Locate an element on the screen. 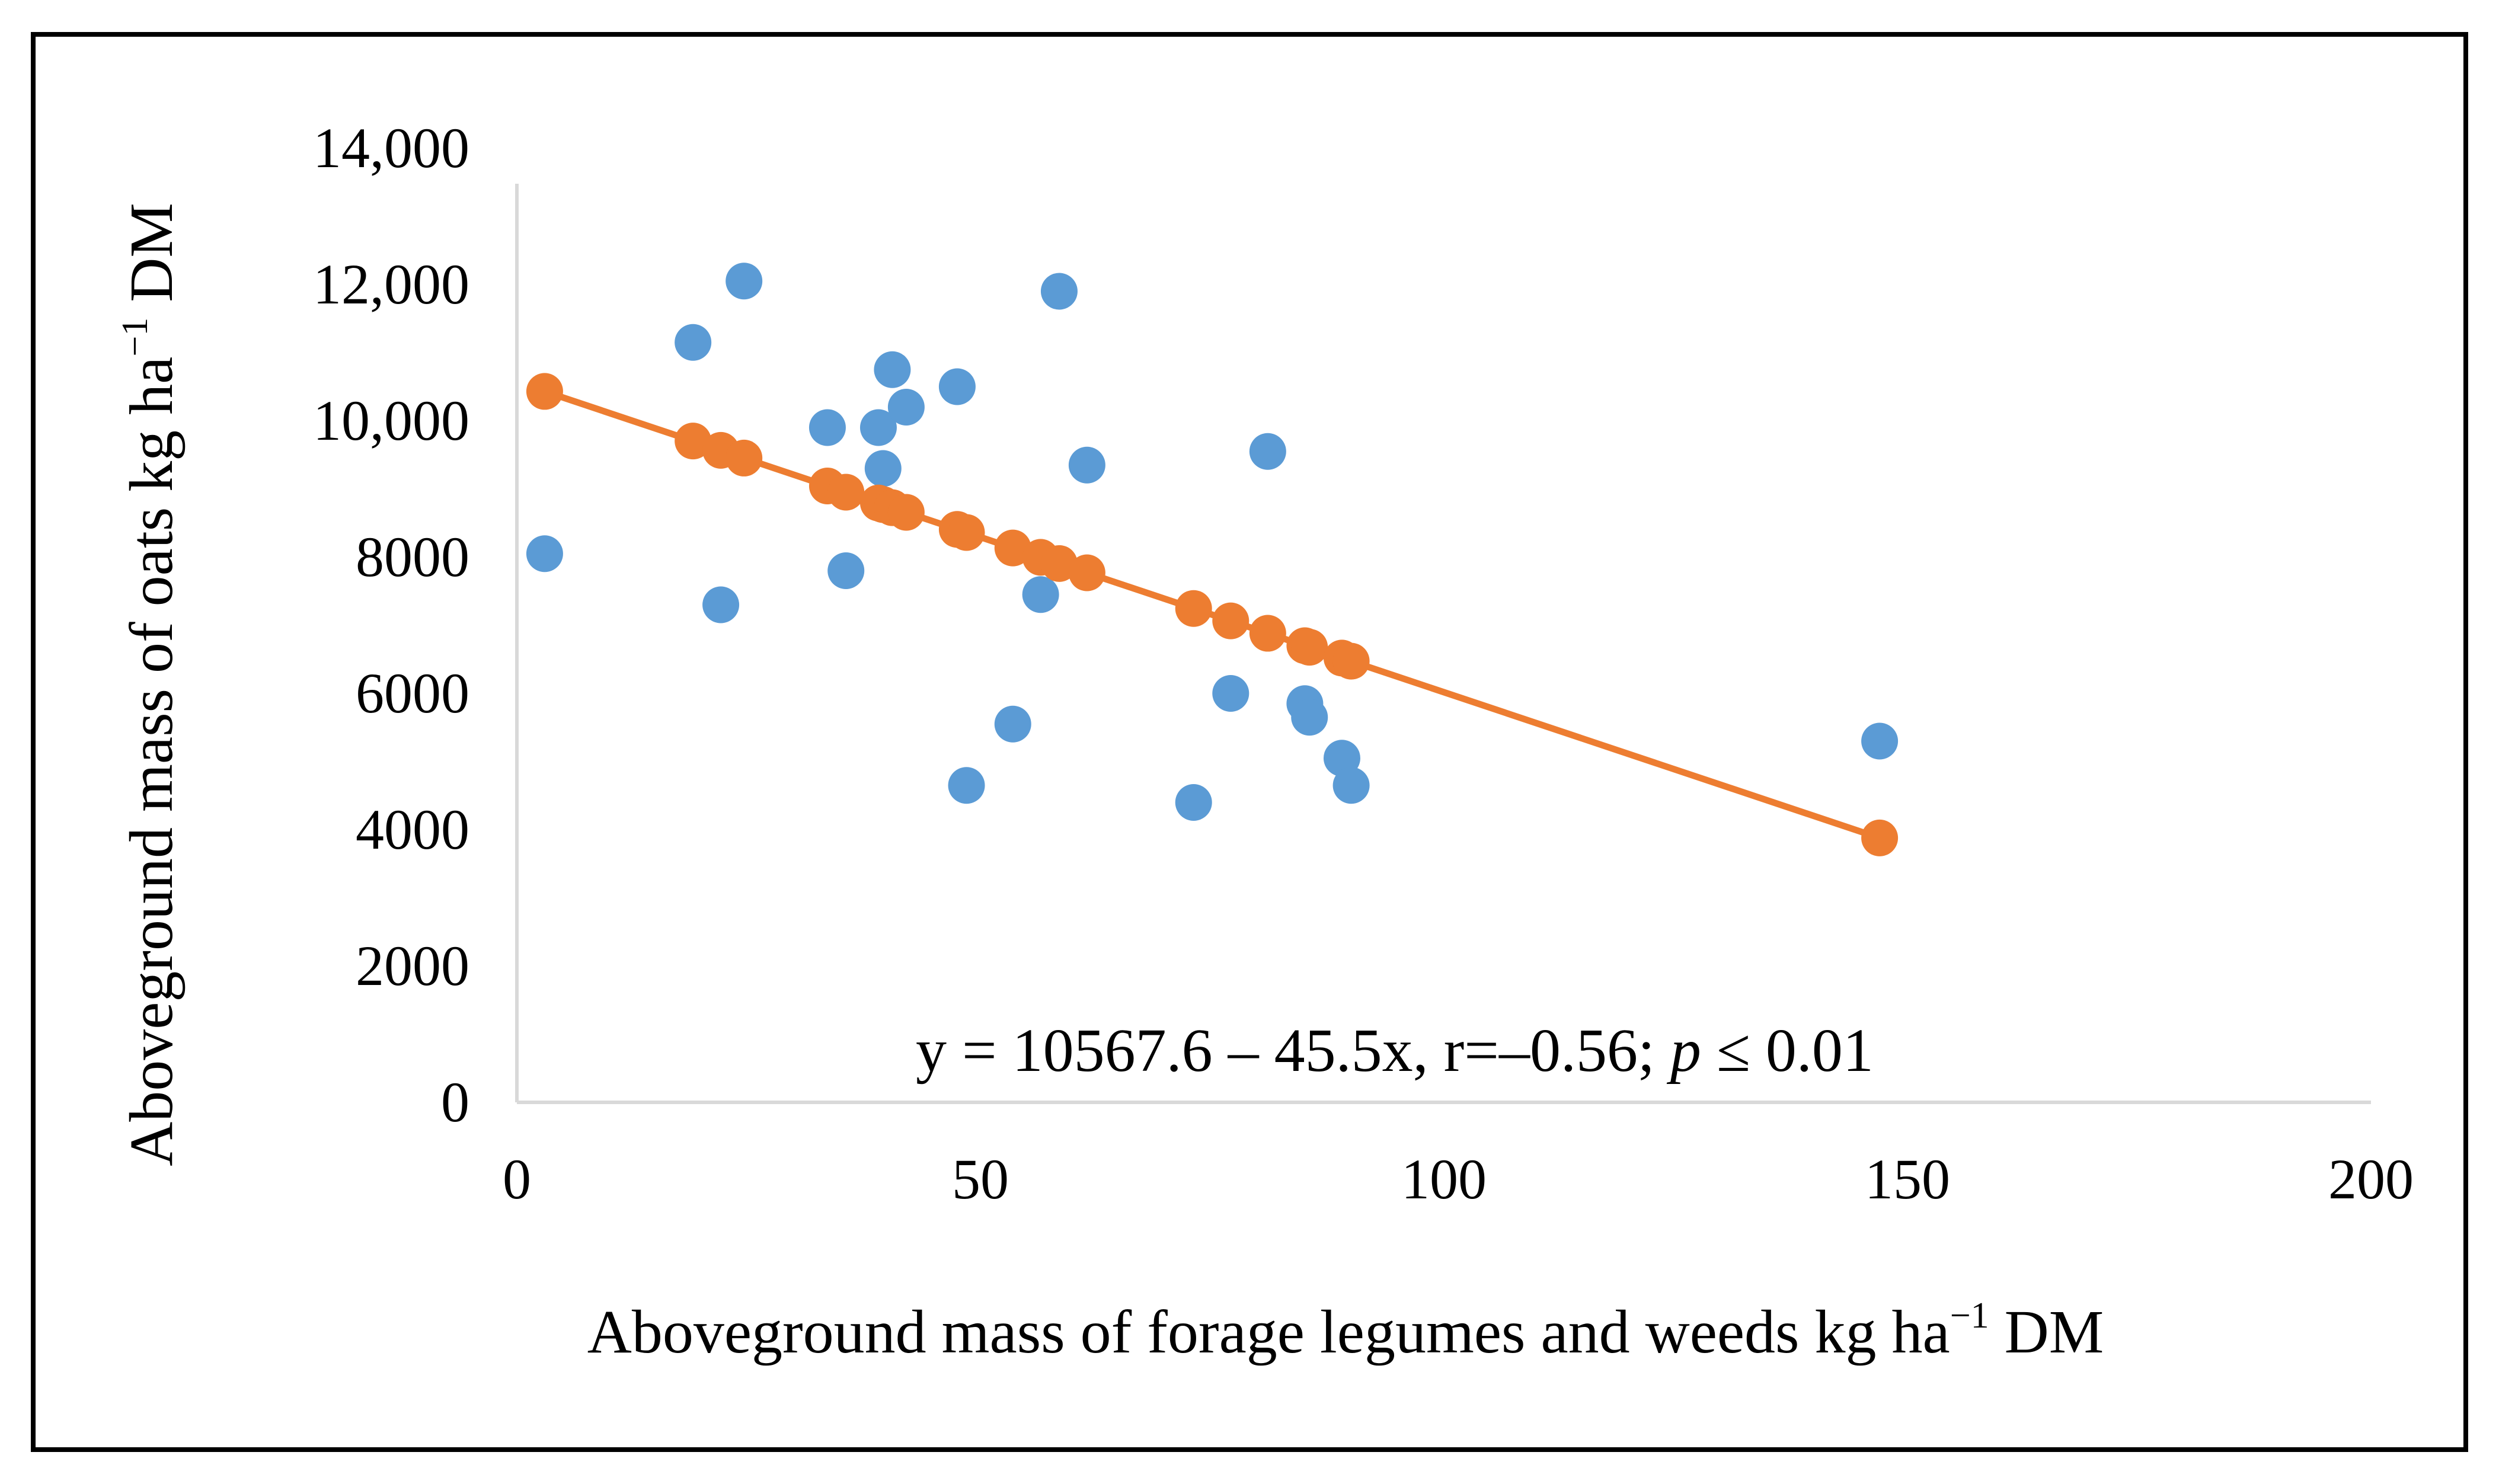 The image size is (2499, 1484). y-axis-title-sup: −1 is located at coordinates (135, 337).